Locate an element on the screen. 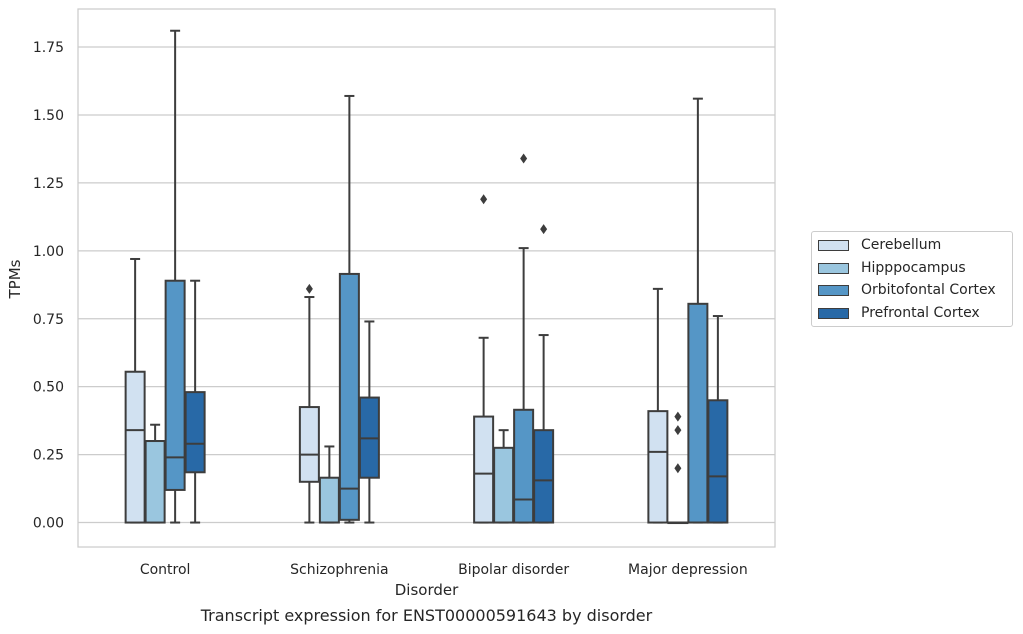 The image size is (1023, 634). x-tick-label: Major depression is located at coordinates (688, 570).